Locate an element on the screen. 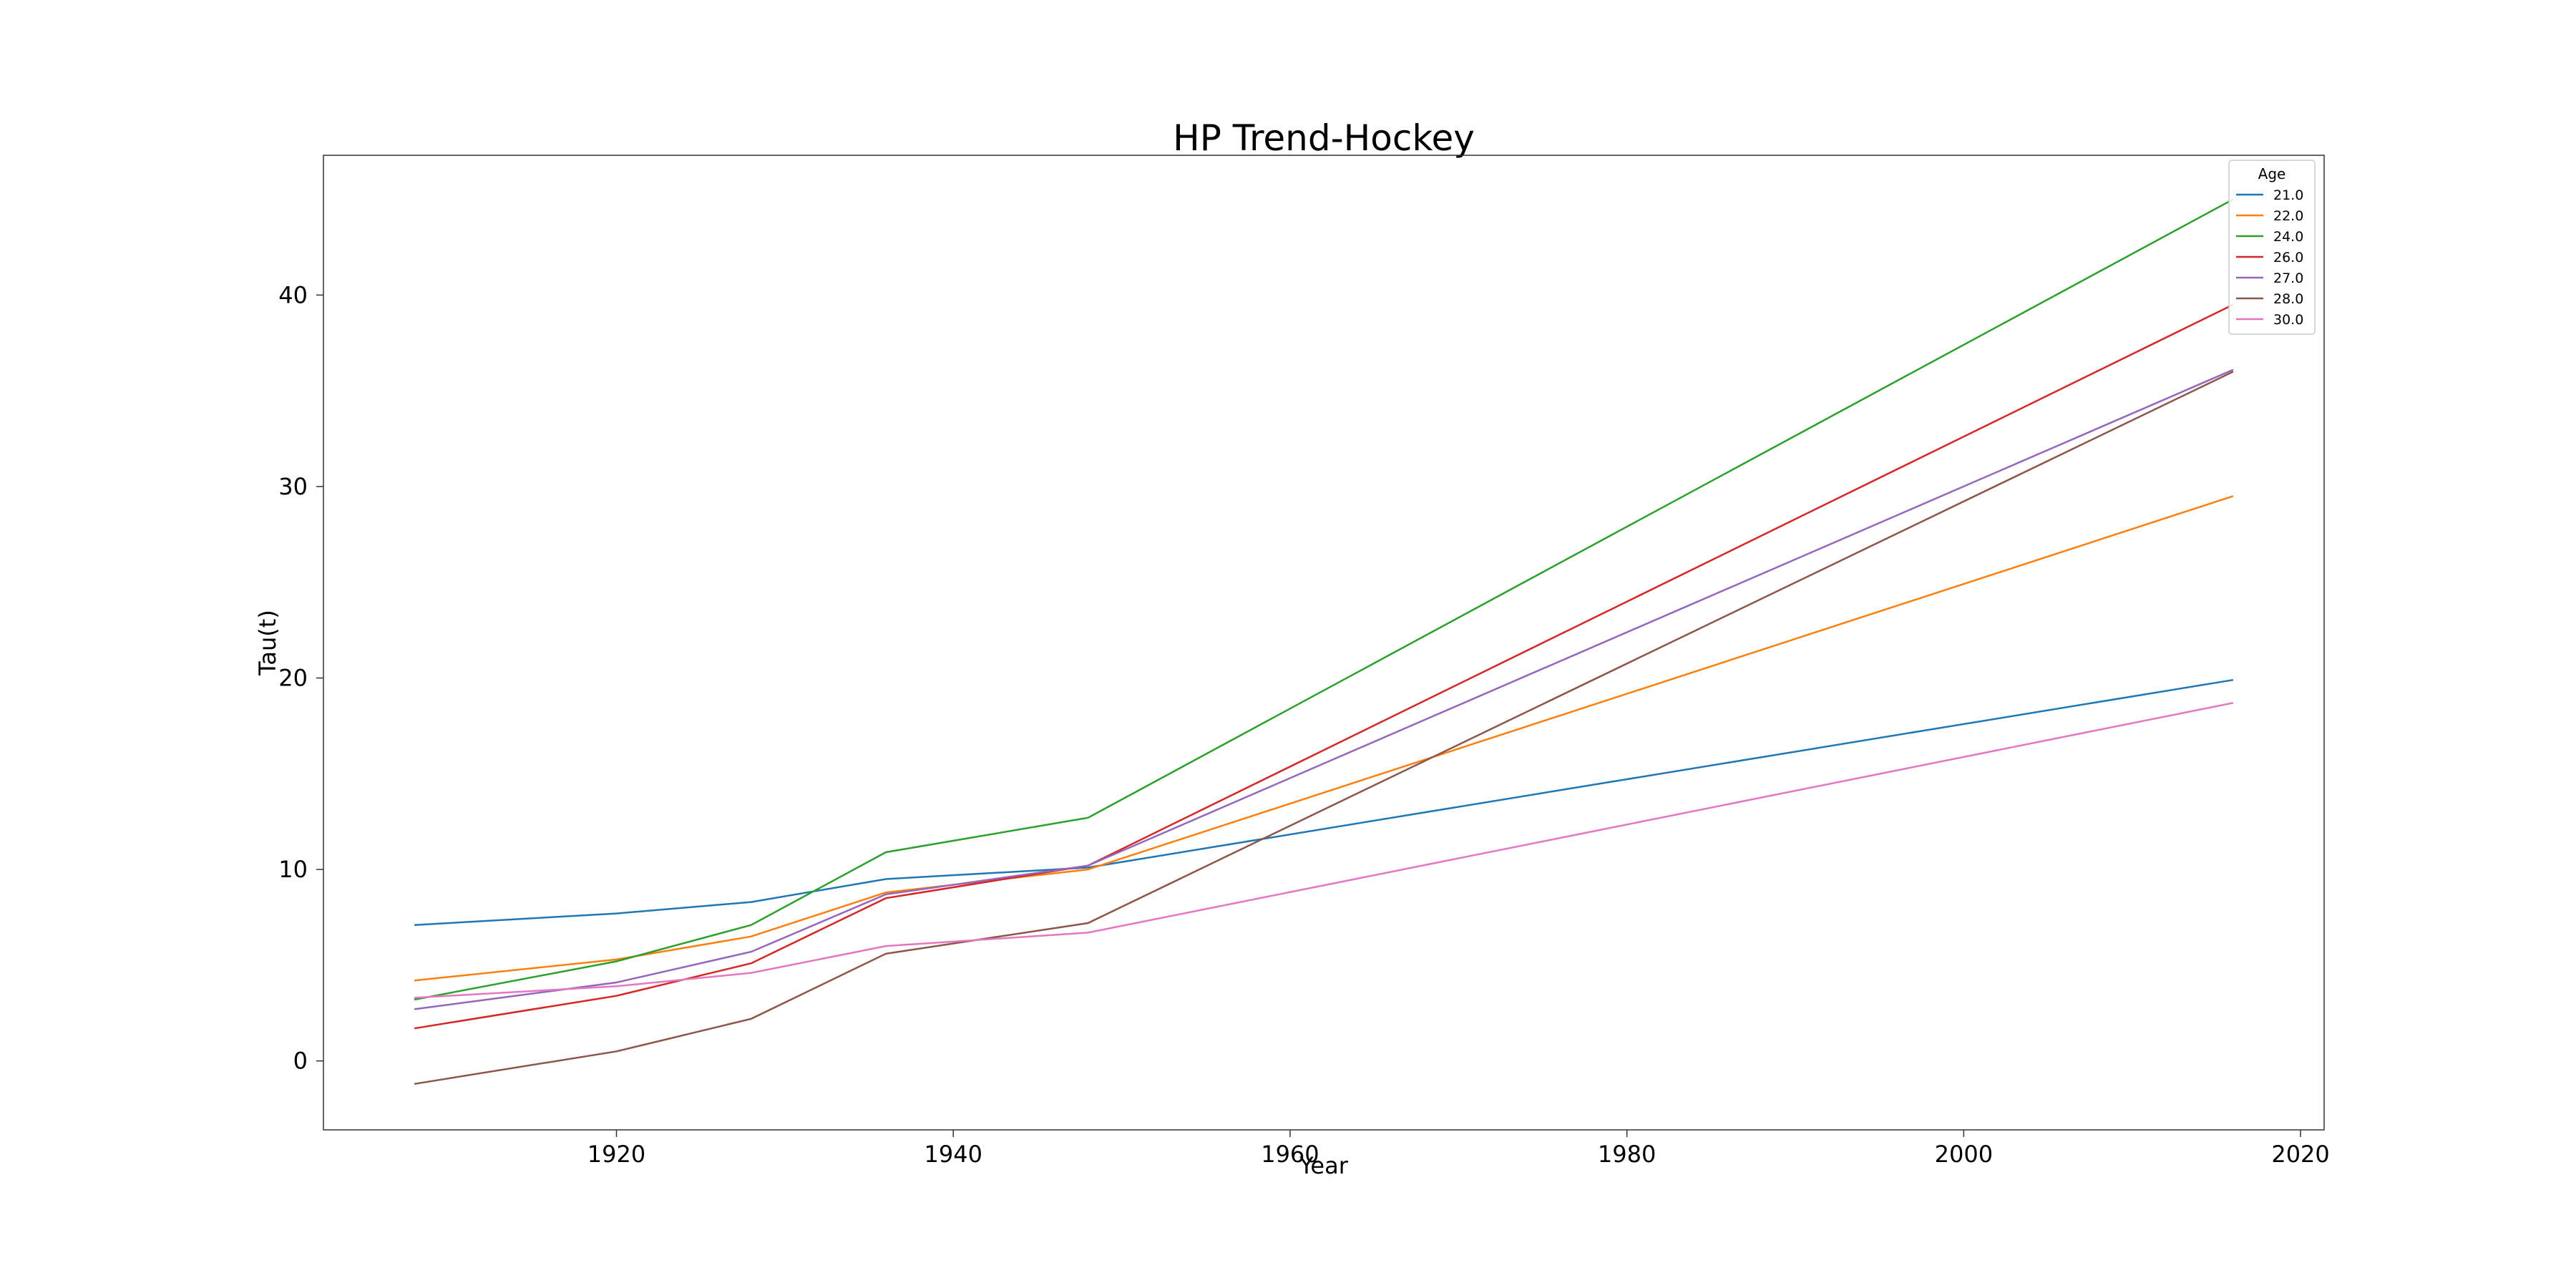 This screenshot has height=1288, width=2576. x-tick-label: 1940 is located at coordinates (953, 1154).